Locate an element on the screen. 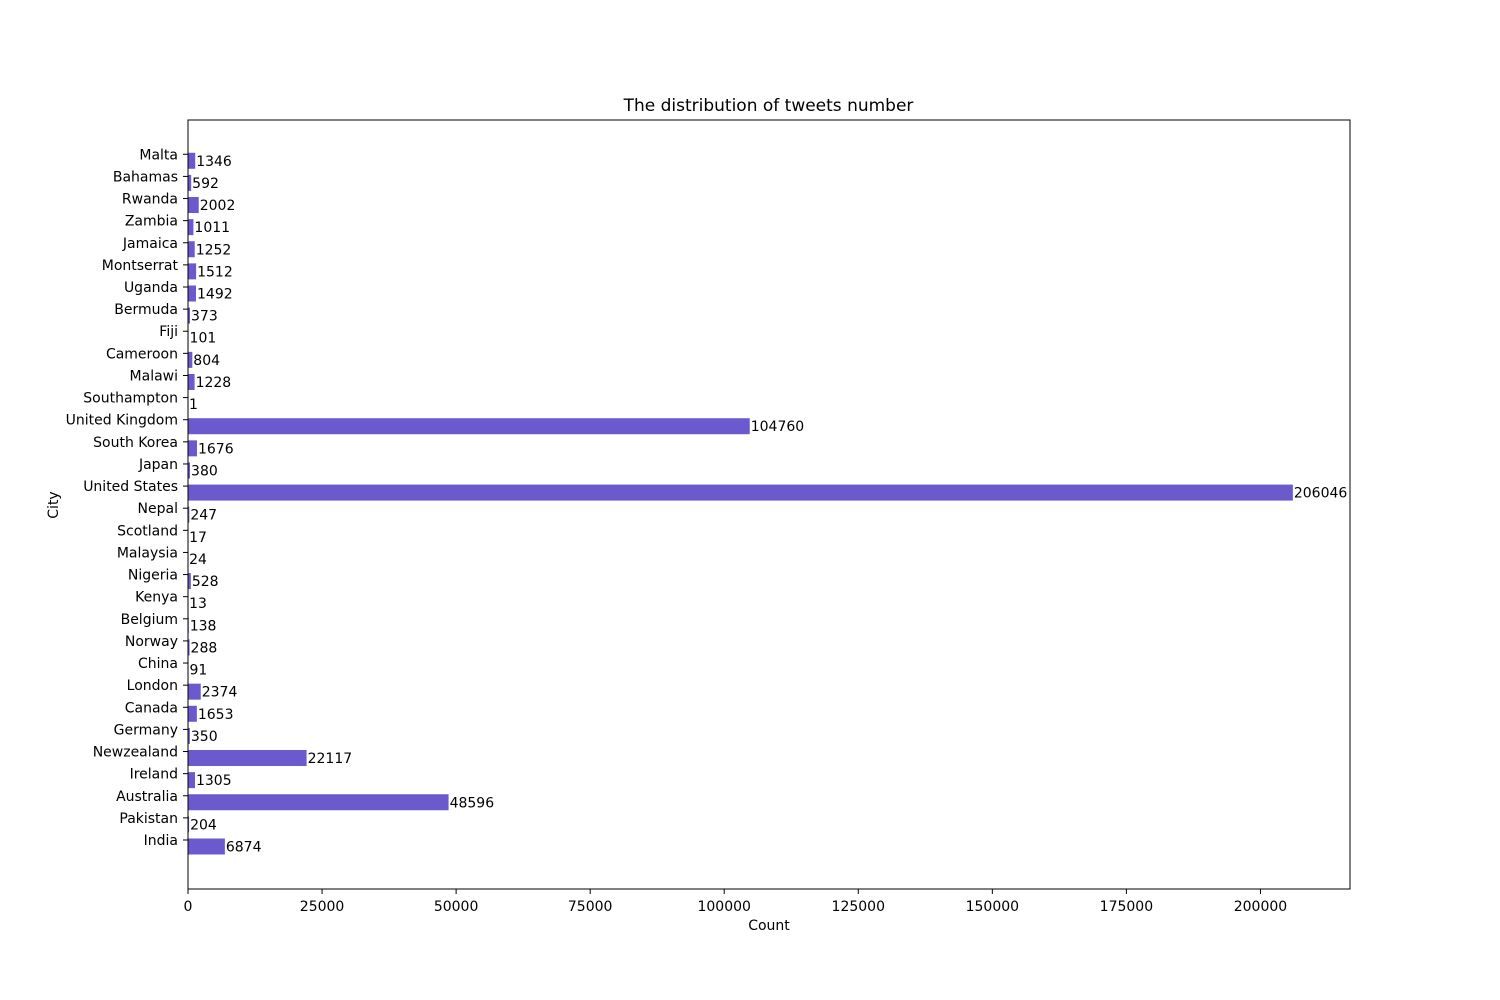 The width and height of the screenshot is (1500, 1000). y-tick-label: Malawi is located at coordinates (154, 376).